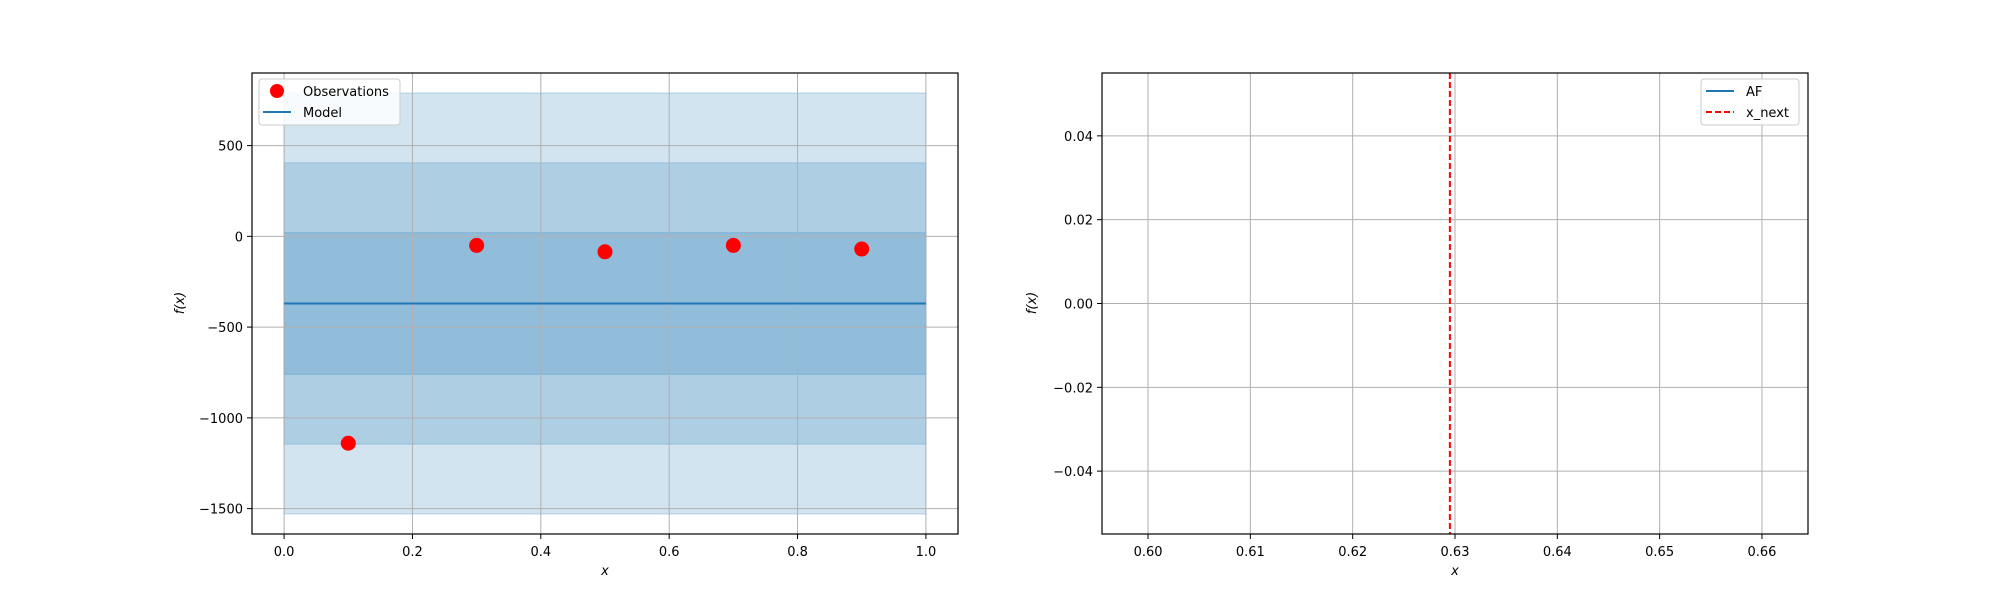  I want to click on y-tick-label: −500, so click(225, 328).